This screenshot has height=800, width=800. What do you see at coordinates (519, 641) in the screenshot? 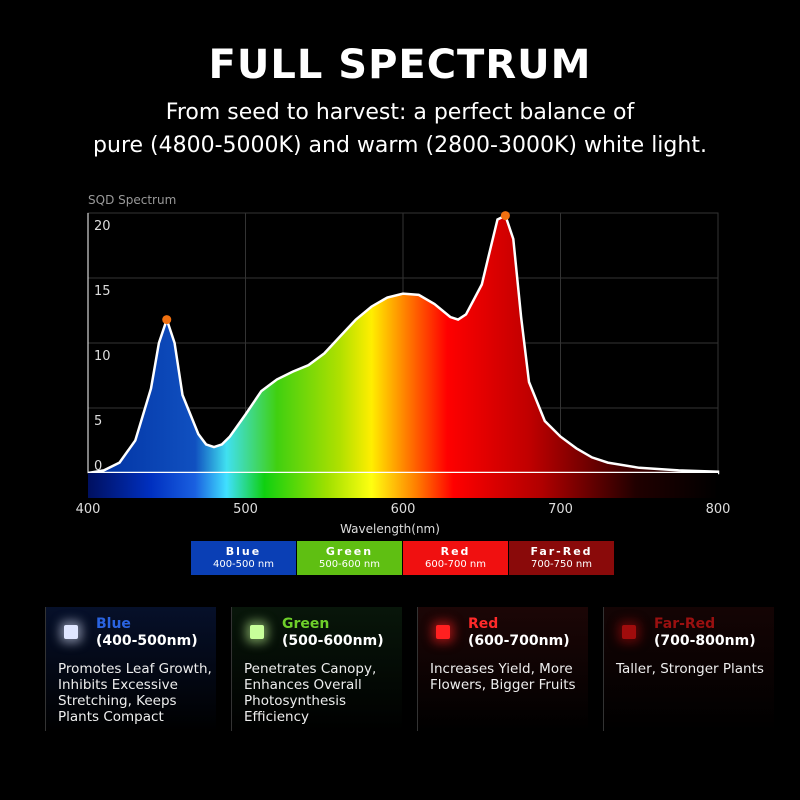
I see `card-range: (600-700nm)` at bounding box center [519, 641].